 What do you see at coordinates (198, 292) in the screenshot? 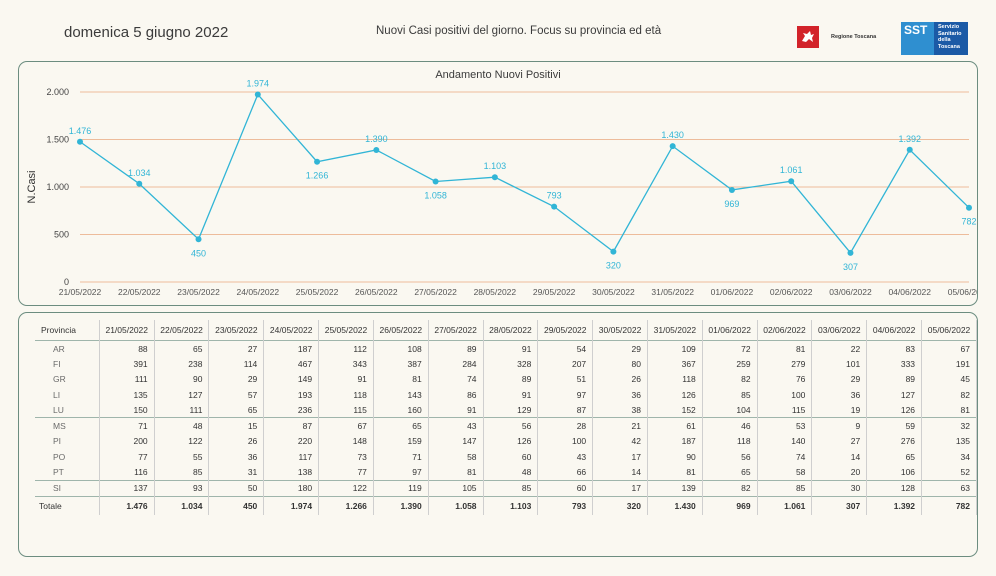
I see `x-tick-label: 23/05/2022` at bounding box center [198, 292].